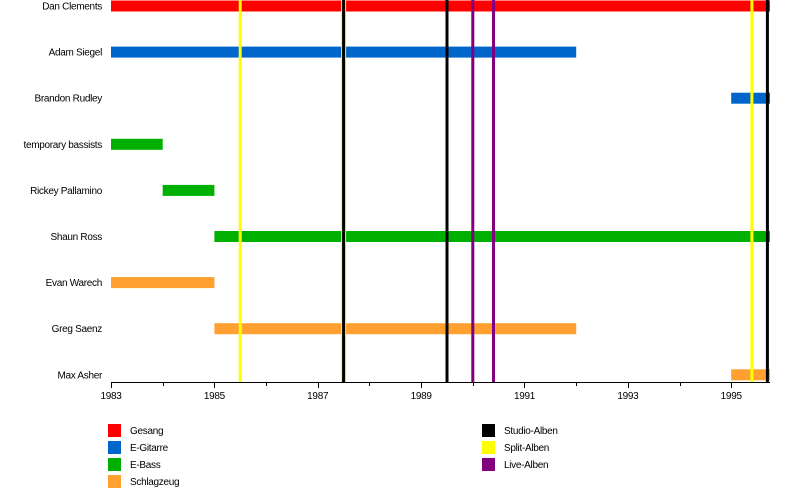  I want to click on member-label-rickey-pallamino: Rickey Pallamino, so click(66, 191).